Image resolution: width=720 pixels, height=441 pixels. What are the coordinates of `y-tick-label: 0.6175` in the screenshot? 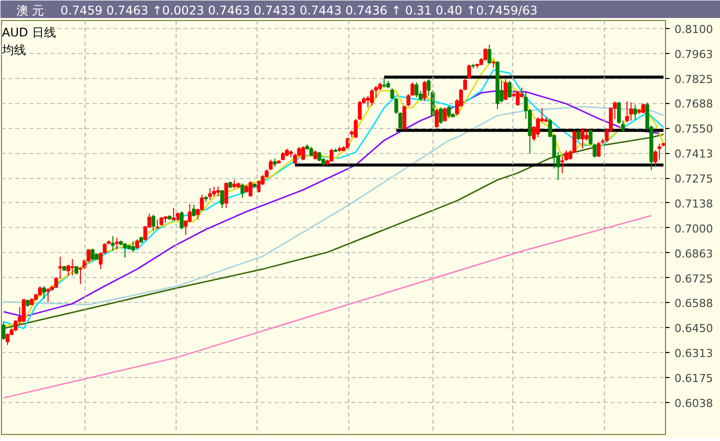 It's located at (693, 379).